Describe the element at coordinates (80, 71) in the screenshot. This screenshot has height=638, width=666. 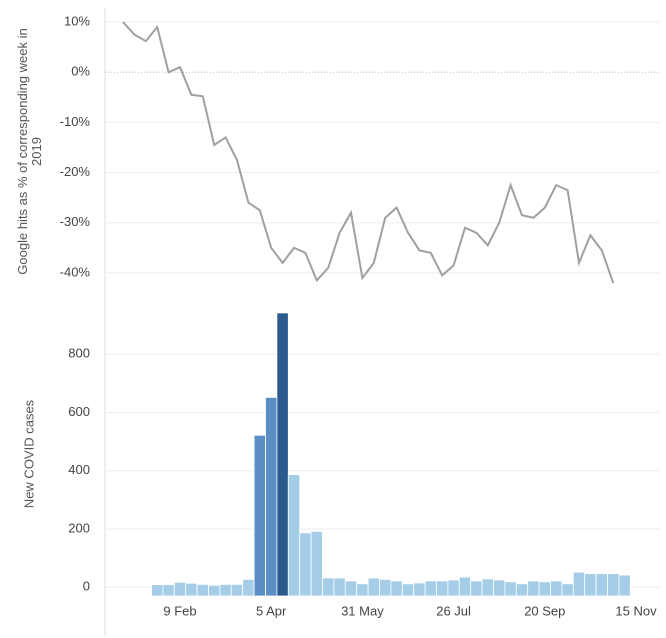
I see `y-tick-label: 0%` at that location.